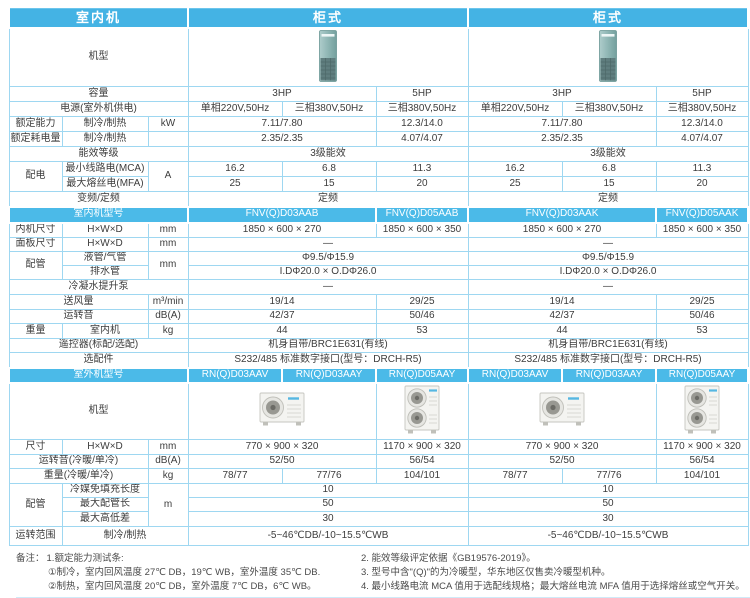 The image size is (750, 598). What do you see at coordinates (378, 316) in the screenshot?
I see `table-row: 运转音 dB(A) 42/37 50/46 42/37 50/46` at bounding box center [378, 316].